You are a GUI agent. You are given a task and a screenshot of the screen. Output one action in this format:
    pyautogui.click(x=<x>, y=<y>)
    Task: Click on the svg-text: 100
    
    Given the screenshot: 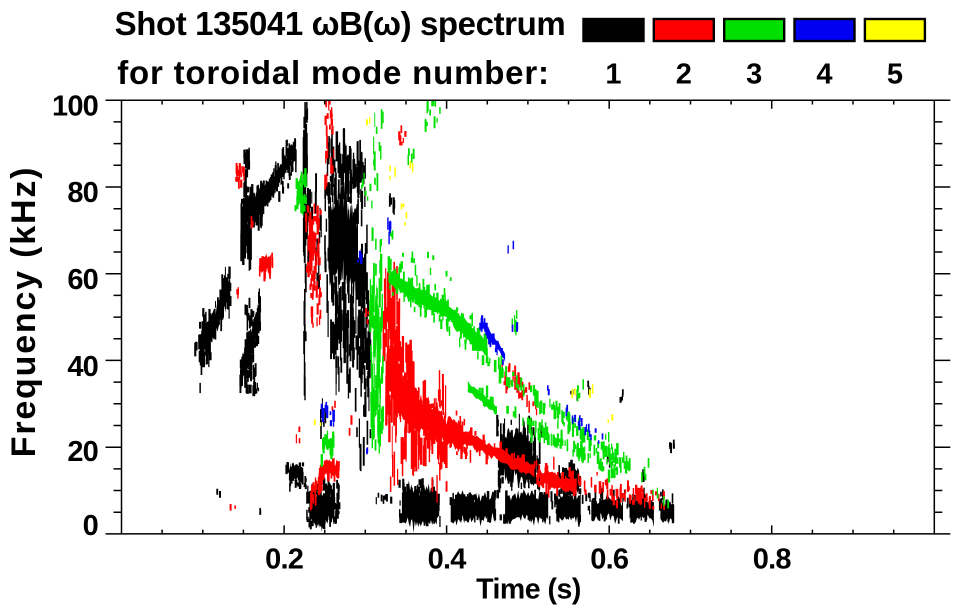 What is the action you would take?
    pyautogui.click(x=75, y=107)
    